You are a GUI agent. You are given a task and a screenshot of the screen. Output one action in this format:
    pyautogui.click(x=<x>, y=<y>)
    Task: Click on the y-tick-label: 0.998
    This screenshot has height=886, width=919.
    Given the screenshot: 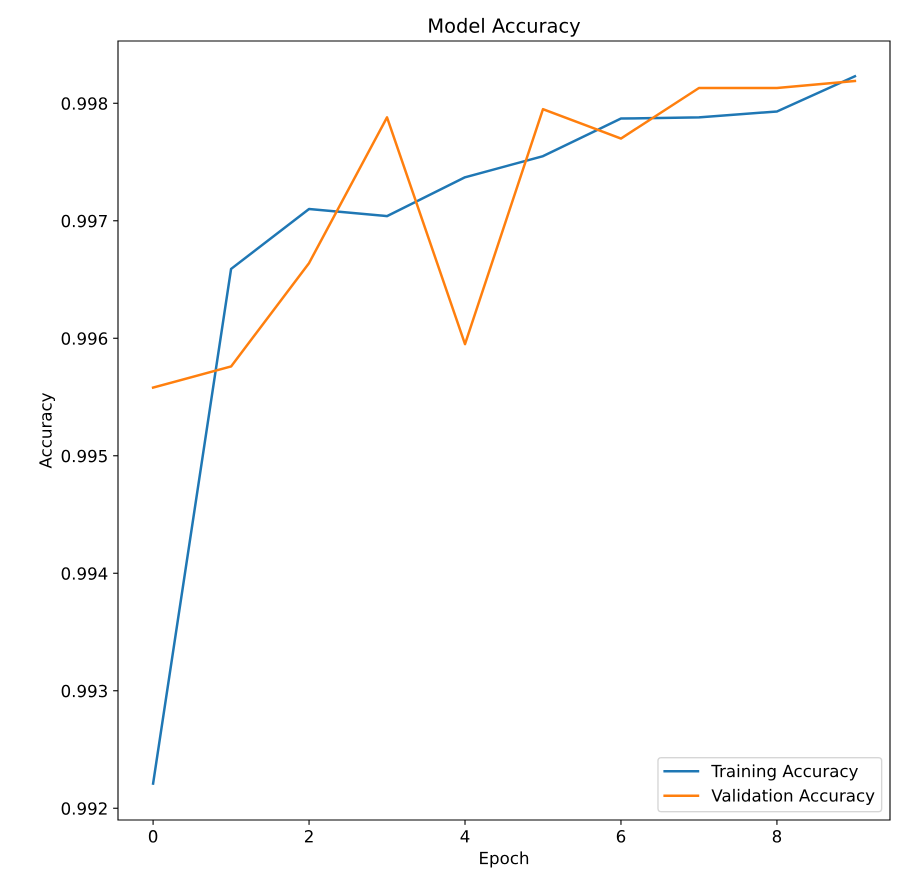 What is the action you would take?
    pyautogui.click(x=85, y=103)
    